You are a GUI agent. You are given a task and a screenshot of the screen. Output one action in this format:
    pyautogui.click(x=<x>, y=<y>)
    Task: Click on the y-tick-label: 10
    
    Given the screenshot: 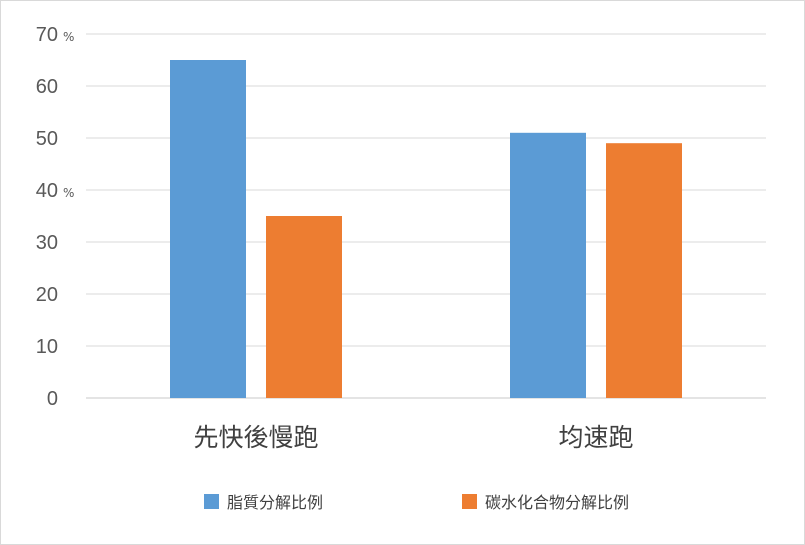 What is the action you would take?
    pyautogui.click(x=47, y=347)
    